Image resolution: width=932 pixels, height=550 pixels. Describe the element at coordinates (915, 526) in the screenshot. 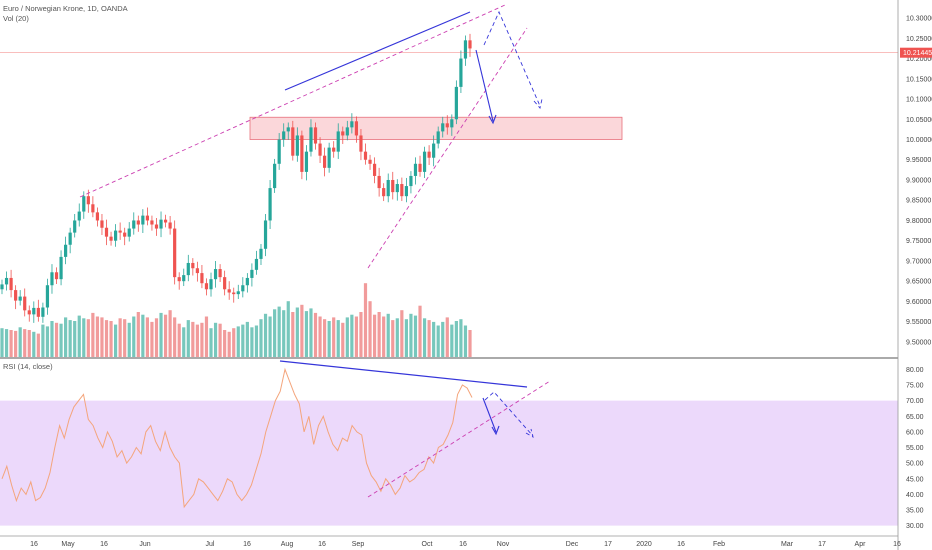

I see `rsi-tick-label: 30.00` at that location.